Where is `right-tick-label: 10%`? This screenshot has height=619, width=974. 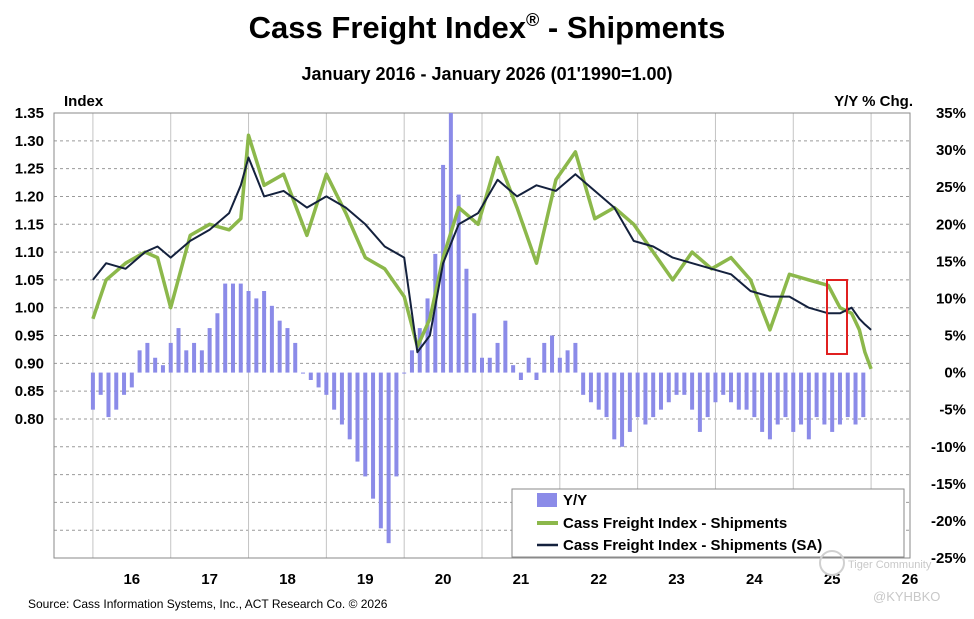 right-tick-label: 10% is located at coordinates (951, 298).